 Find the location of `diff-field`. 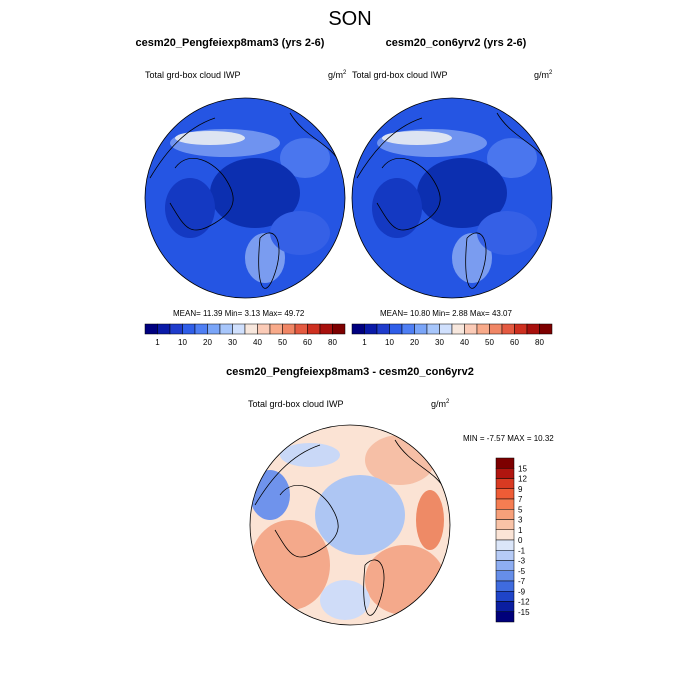

diff-field is located at coordinates (350, 525).